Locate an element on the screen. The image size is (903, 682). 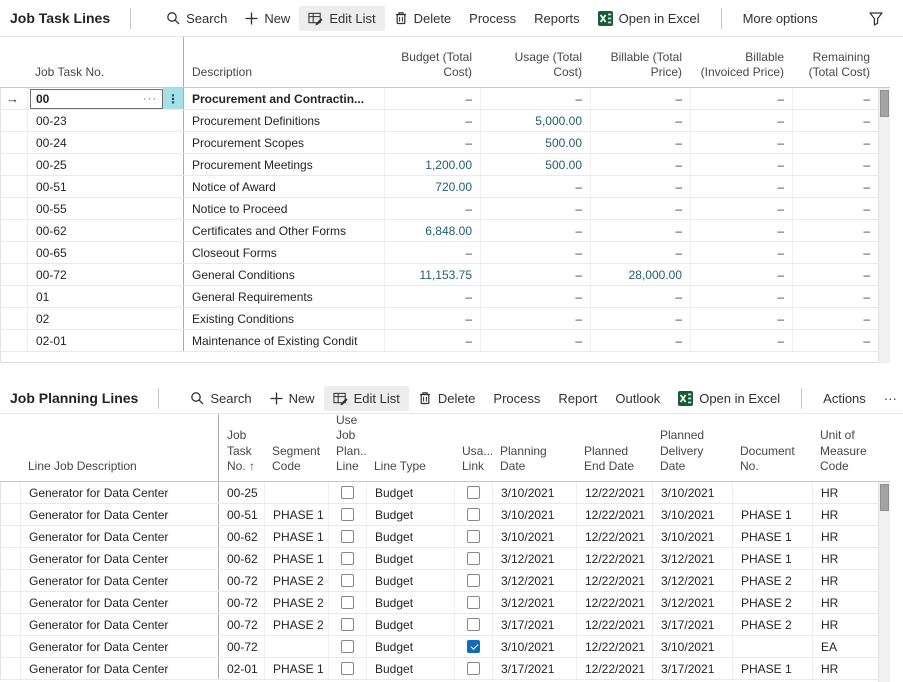
description-cell: Notice to Proceed is located at coordinates (283, 208).